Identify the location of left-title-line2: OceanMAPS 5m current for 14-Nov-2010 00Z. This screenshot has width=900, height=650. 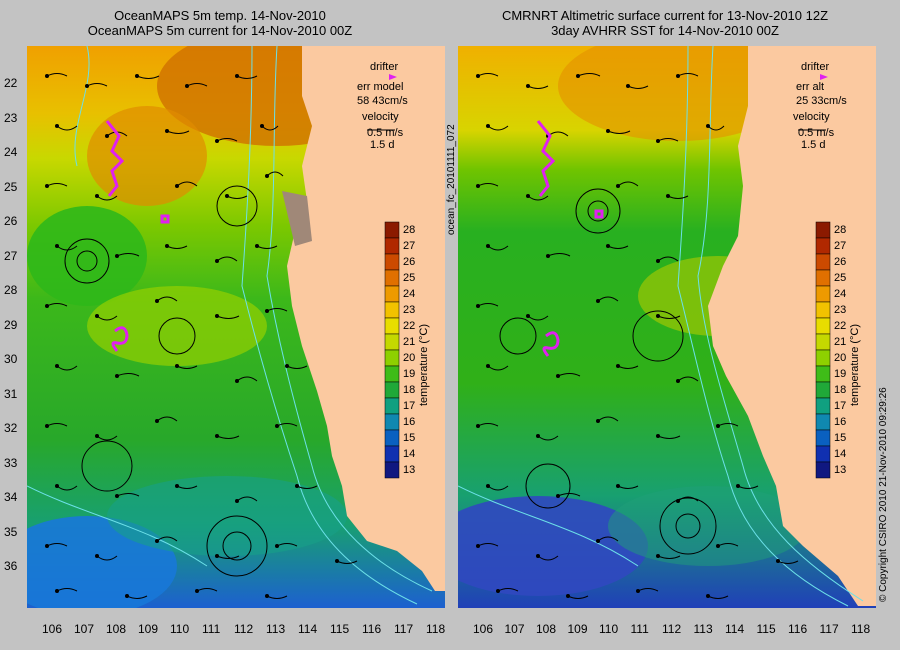
(220, 30).